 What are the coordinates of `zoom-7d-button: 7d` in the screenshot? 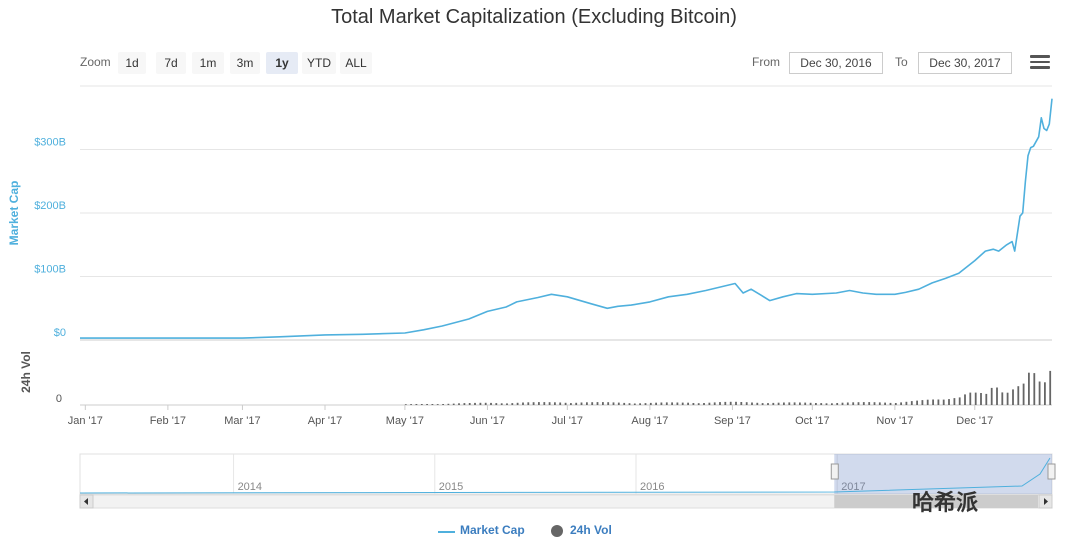 It's located at (171, 63).